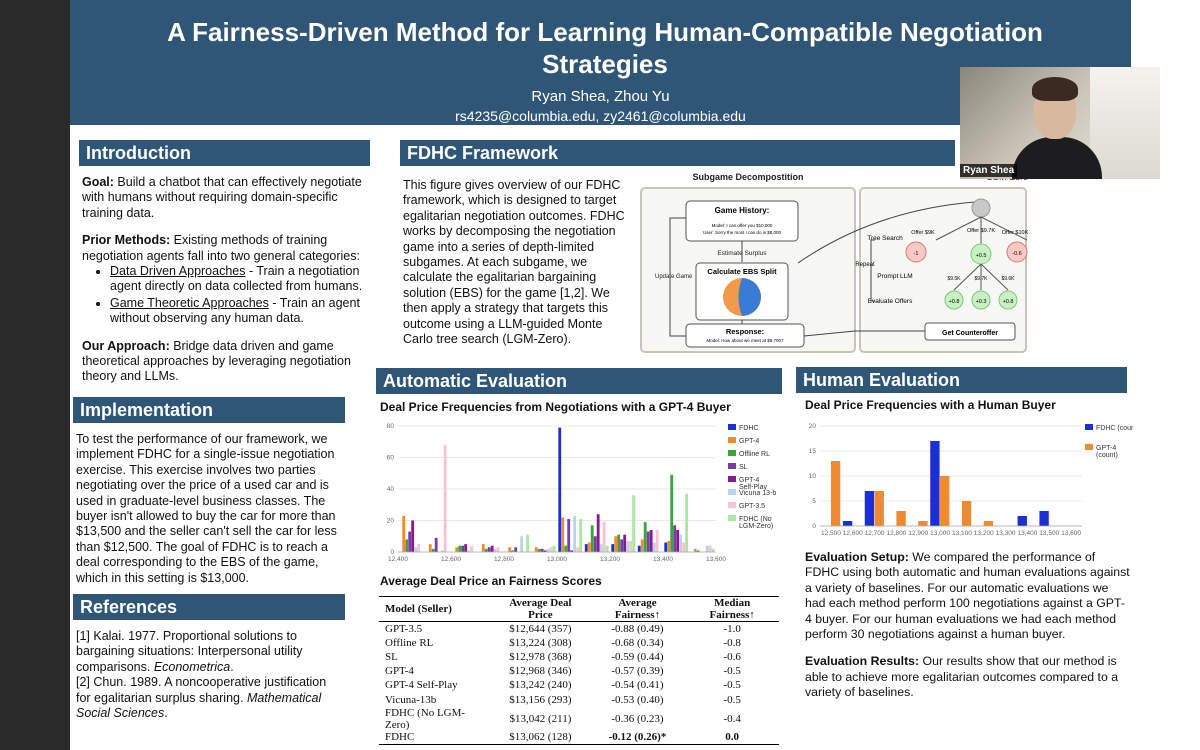 This screenshot has width=1200, height=750. Describe the element at coordinates (232, 666) in the screenshot. I see `reference-end: .` at that location.